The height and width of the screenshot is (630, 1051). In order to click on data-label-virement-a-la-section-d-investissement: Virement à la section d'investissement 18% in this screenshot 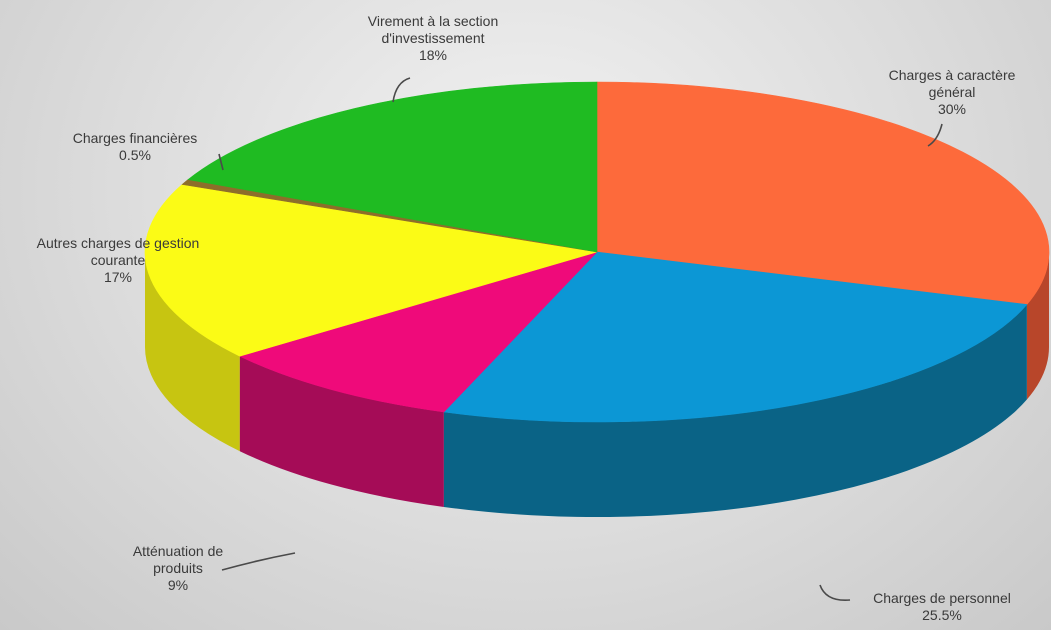, I will do `click(433, 38)`.